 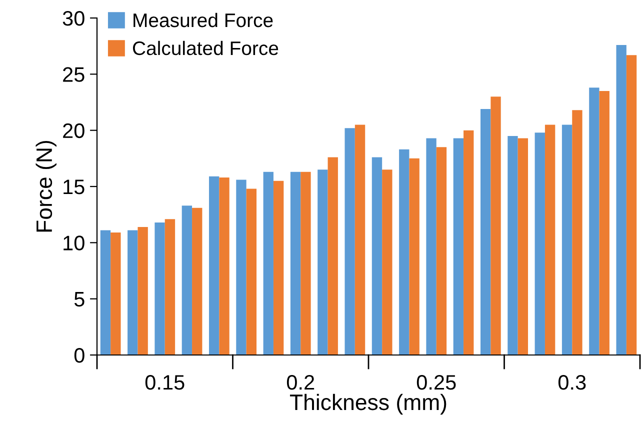 I want to click on x-tick-label: 0.2, so click(x=300, y=382).